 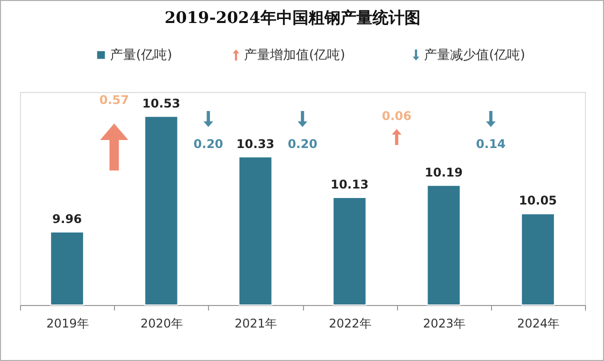 What do you see at coordinates (349, 184) in the screenshot?
I see `data-label: 10.13` at bounding box center [349, 184].